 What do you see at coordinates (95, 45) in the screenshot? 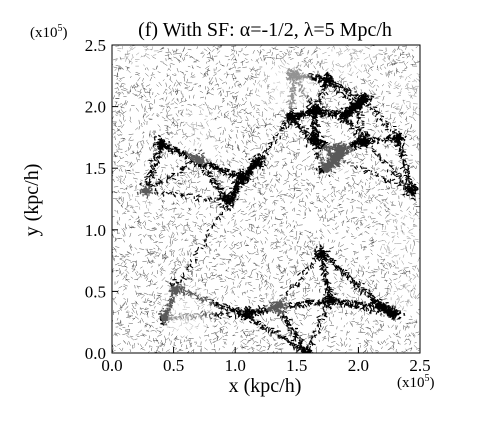
I see `y-tick-label: 2.5` at bounding box center [95, 45].